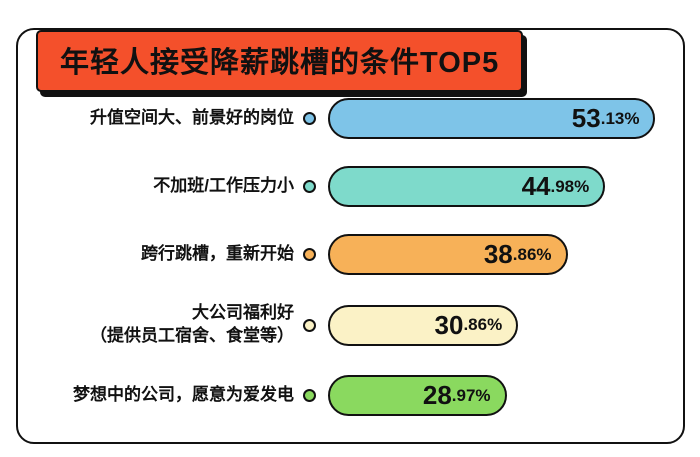  I want to click on bar-label: 升值空间大、前景好的岗位, so click(192, 118).